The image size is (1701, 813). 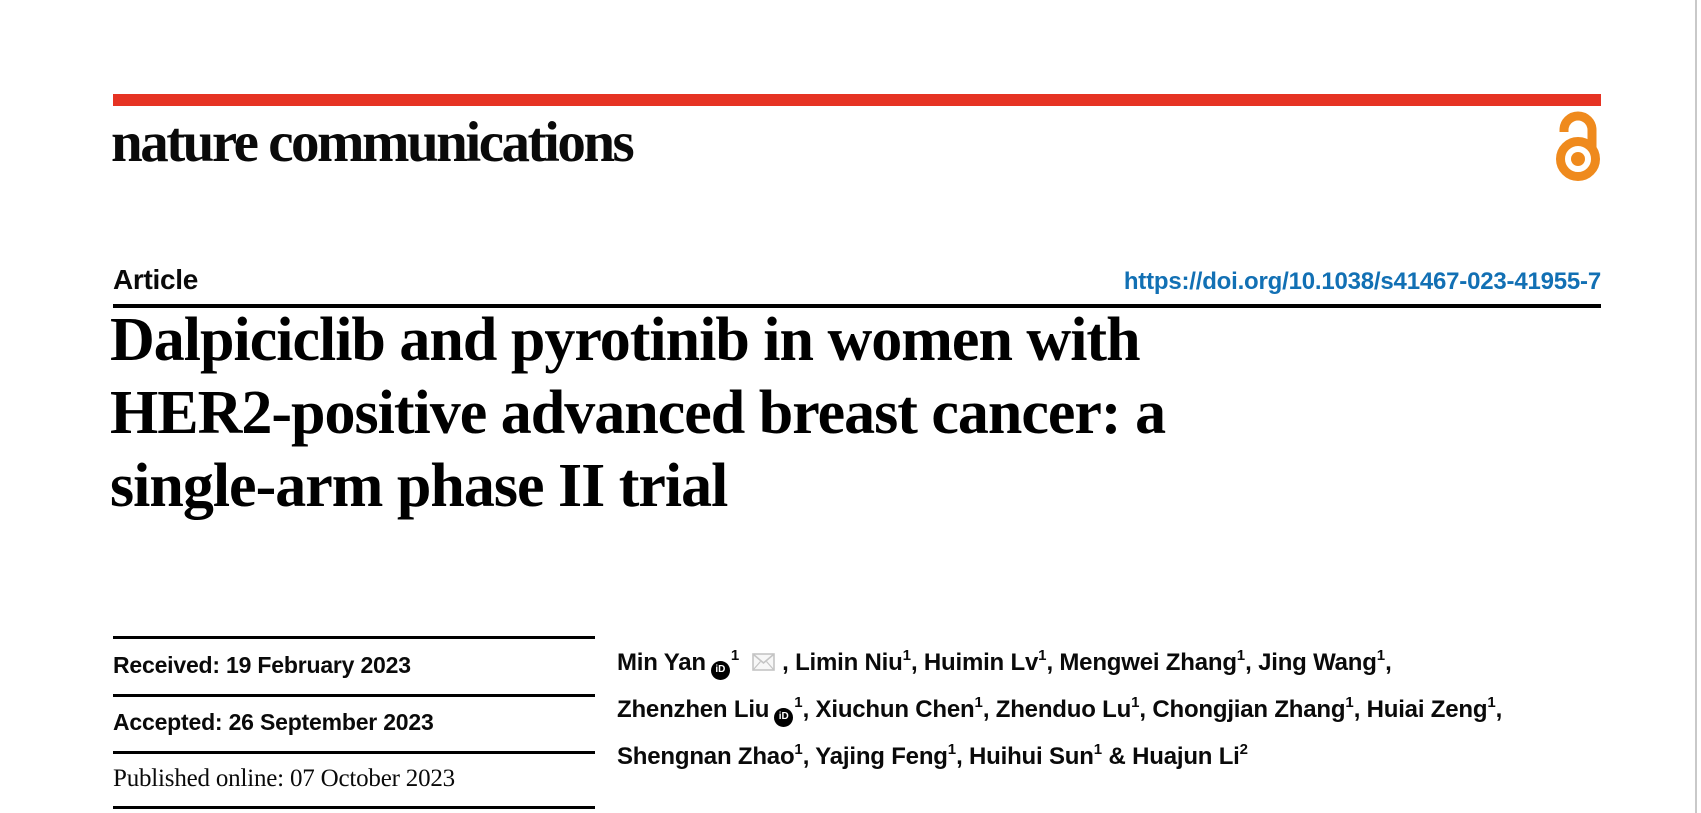 What do you see at coordinates (1148, 662) in the screenshot?
I see `author-name: Mengwei Zhang` at bounding box center [1148, 662].